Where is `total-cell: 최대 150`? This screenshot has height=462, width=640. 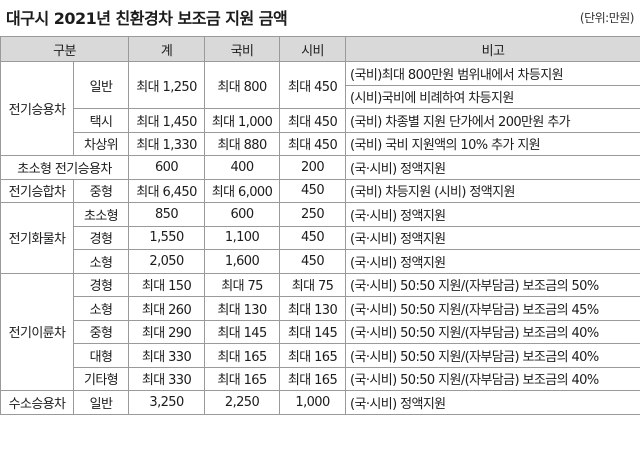
total-cell: 최대 150 is located at coordinates (167, 284).